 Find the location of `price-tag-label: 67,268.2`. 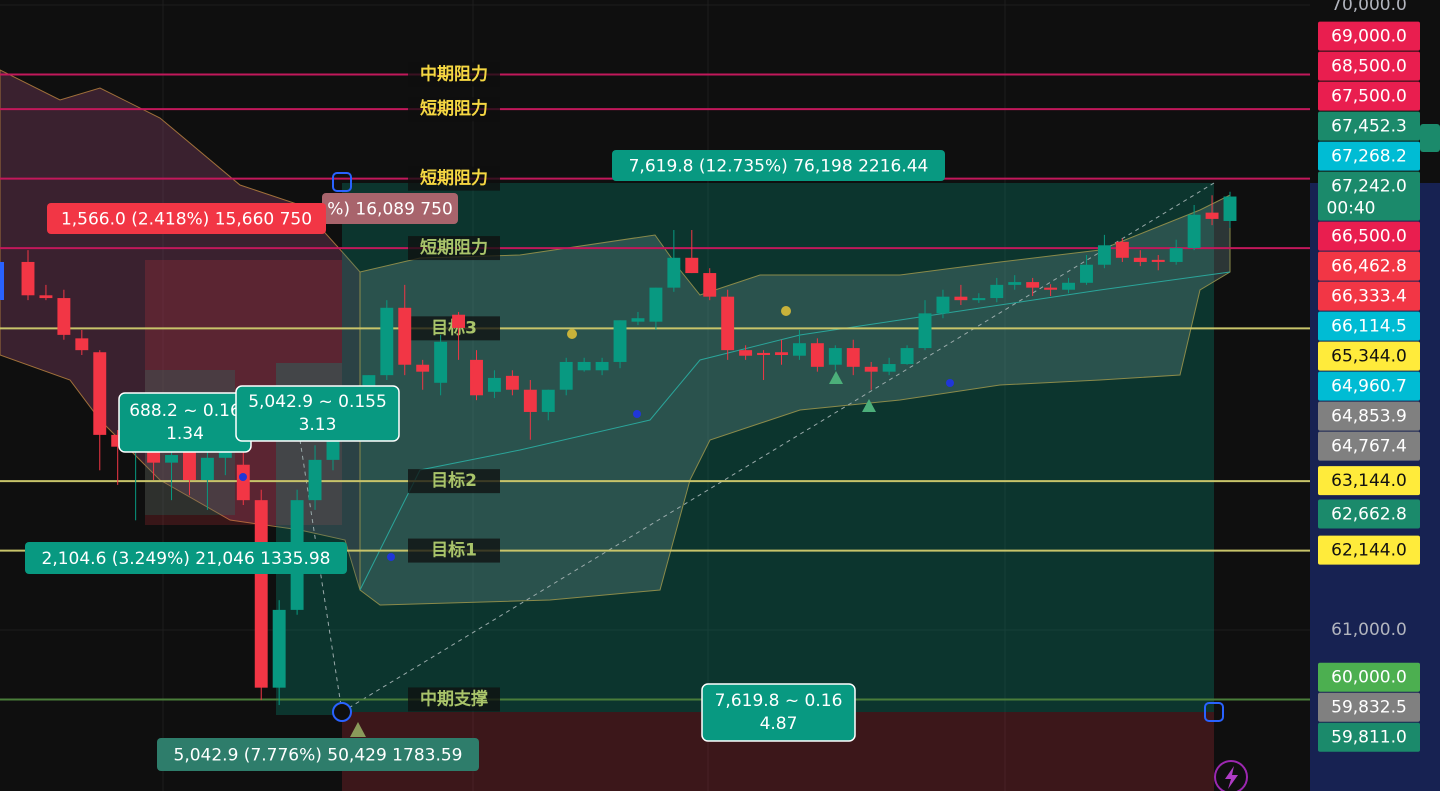

price-tag-label: 67,268.2 is located at coordinates (1369, 157).